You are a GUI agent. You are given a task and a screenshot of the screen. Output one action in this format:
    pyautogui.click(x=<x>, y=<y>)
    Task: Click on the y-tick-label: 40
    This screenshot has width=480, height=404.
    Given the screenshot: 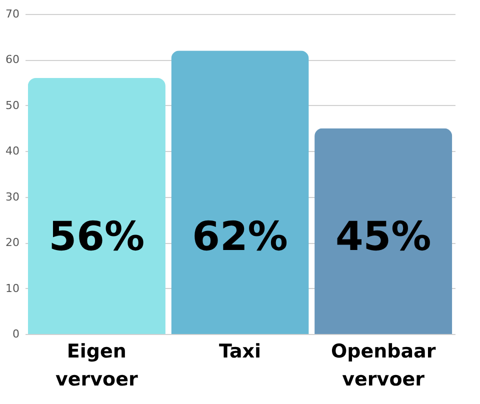 What is the action you would take?
    pyautogui.click(x=13, y=151)
    